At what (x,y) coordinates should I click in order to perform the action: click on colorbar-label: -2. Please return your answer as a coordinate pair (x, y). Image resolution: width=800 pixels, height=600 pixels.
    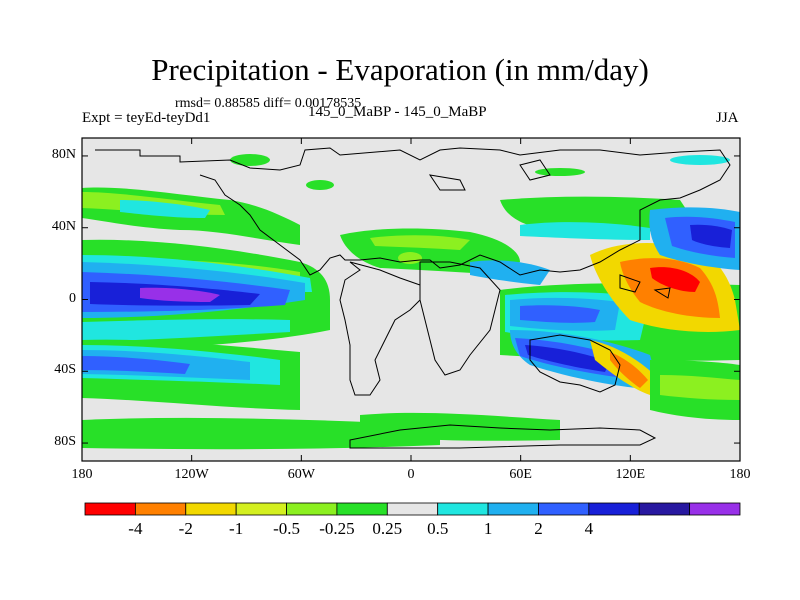
    Looking at the image, I should click on (185, 528).